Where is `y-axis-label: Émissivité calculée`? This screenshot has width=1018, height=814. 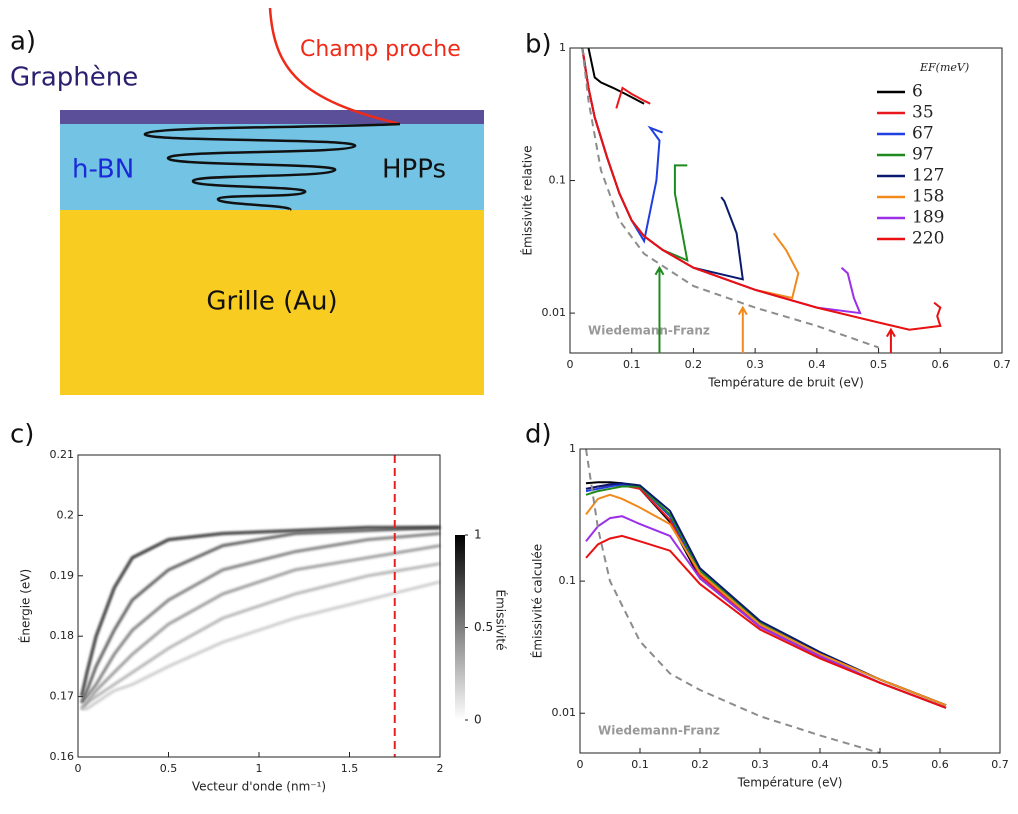
y-axis-label: Émissivité calculée is located at coordinates (537, 601).